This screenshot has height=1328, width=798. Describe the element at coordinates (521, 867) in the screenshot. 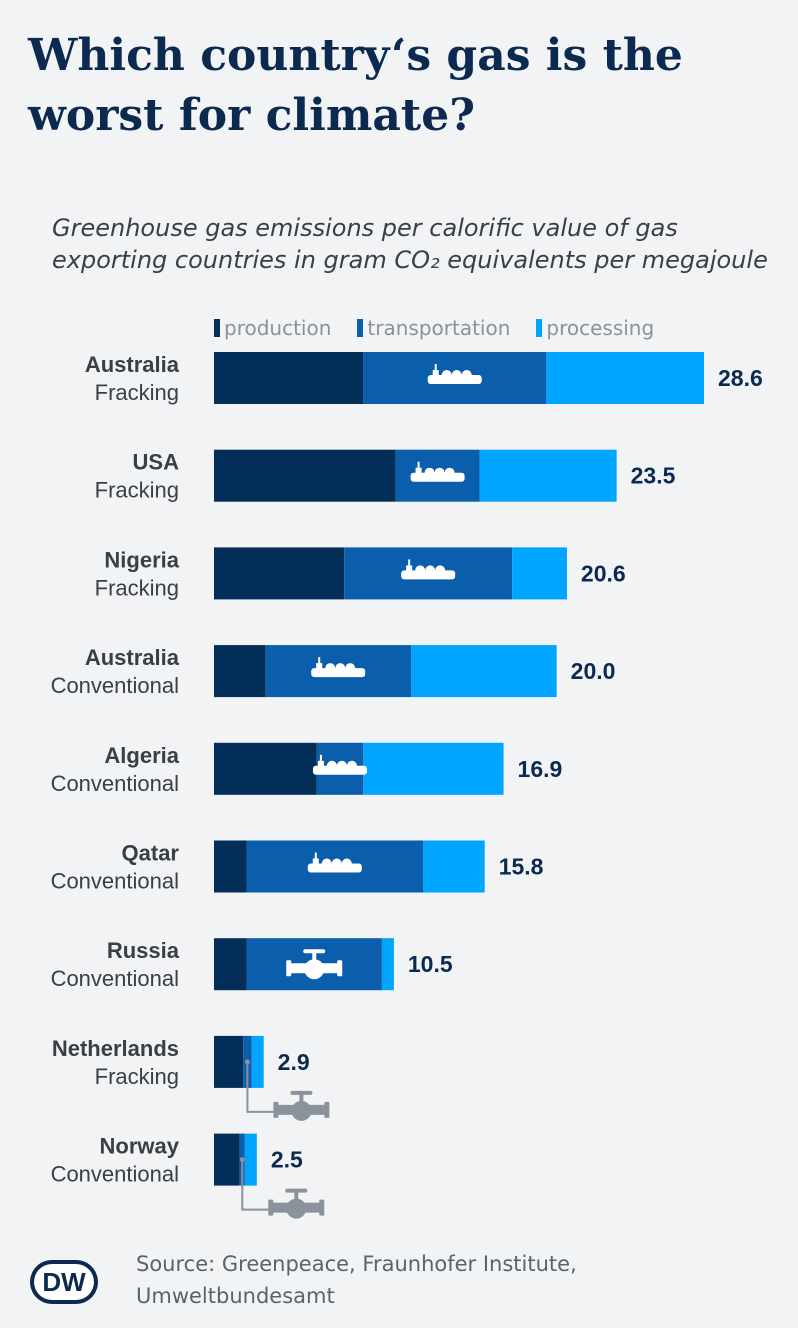

I see `bar-total-label: 15.8` at that location.